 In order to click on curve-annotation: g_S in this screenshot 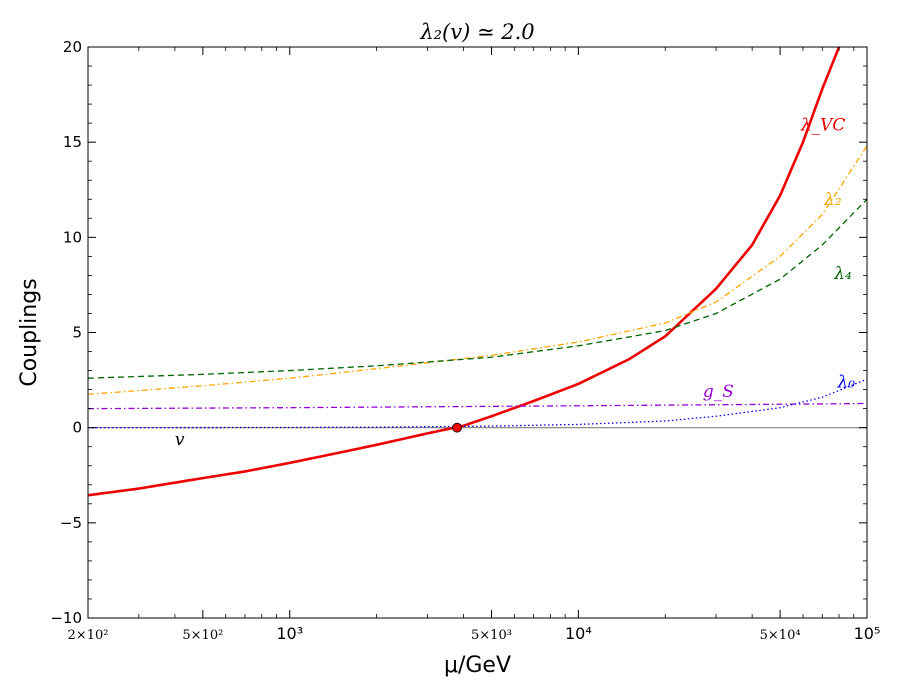, I will do `click(718, 392)`.